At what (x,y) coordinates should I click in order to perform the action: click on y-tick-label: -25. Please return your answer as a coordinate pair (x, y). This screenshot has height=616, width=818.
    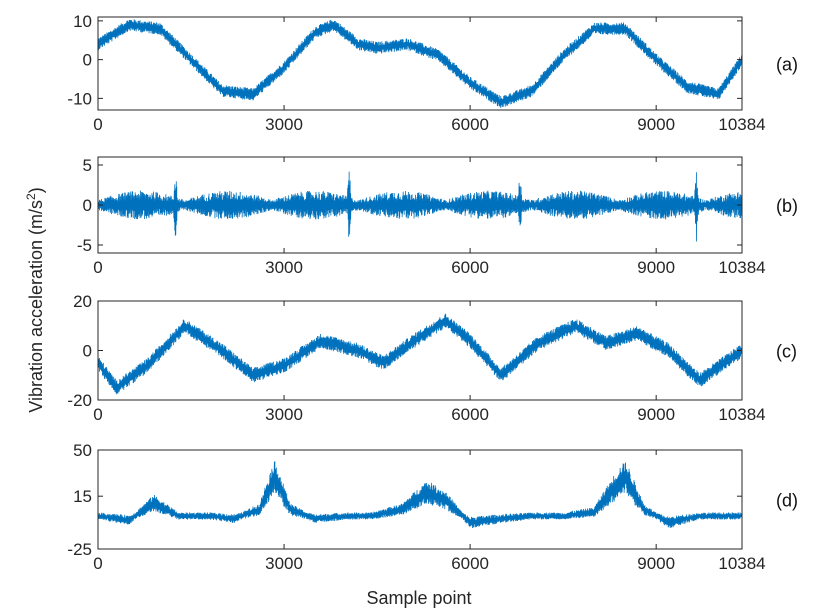
    Looking at the image, I should click on (79, 549).